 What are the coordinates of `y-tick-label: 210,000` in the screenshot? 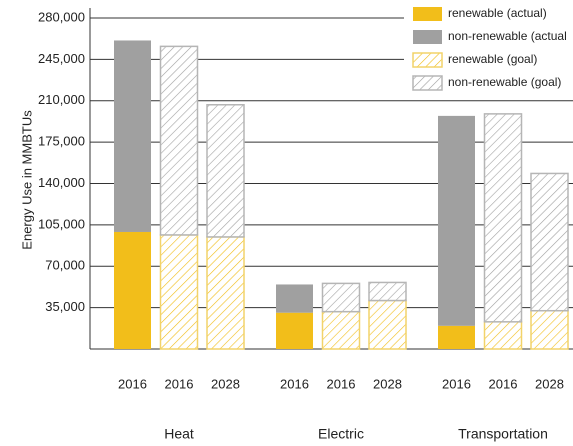 It's located at (61, 99).